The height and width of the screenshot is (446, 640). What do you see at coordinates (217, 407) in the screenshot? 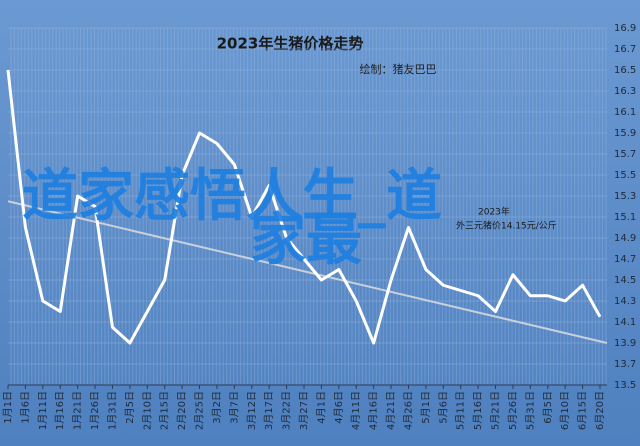
I see `x-tick-label: 3月2日` at bounding box center [217, 407].